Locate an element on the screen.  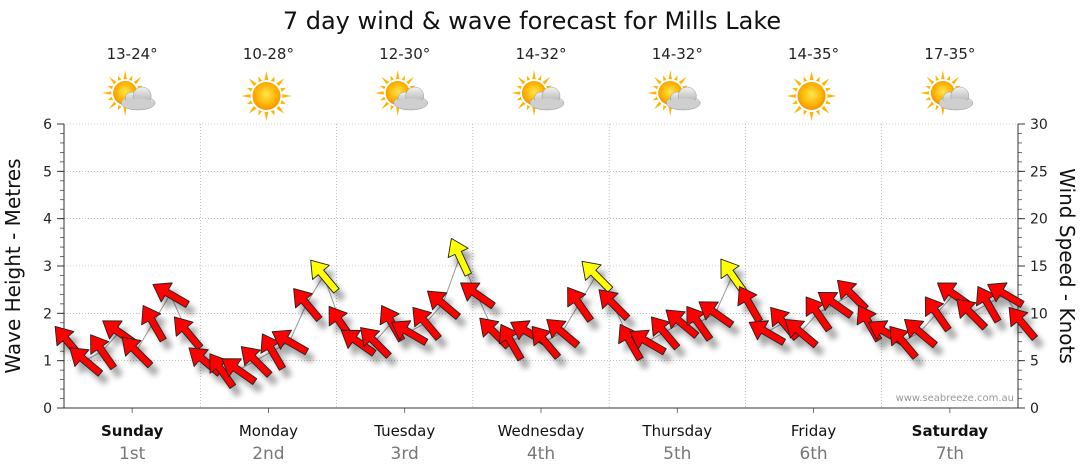
right-tick-label: 30 is located at coordinates (1039, 125).